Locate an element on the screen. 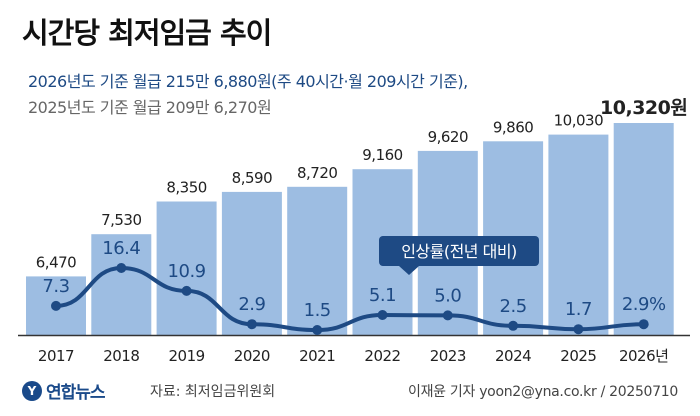 The image size is (700, 416). yonhap-logo-mark: Y is located at coordinates (32, 390).